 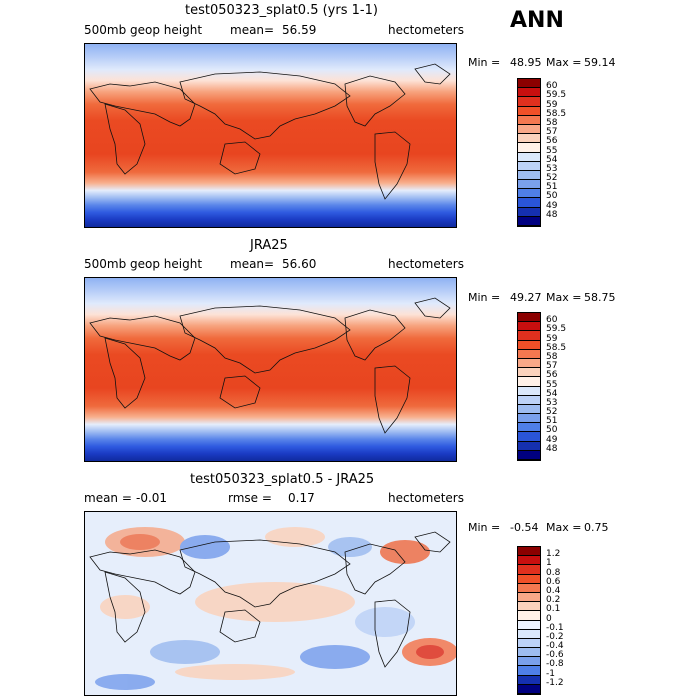 What do you see at coordinates (552, 178) in the screenshot?
I see `colorbar-tick-label: 52` at bounding box center [552, 178].